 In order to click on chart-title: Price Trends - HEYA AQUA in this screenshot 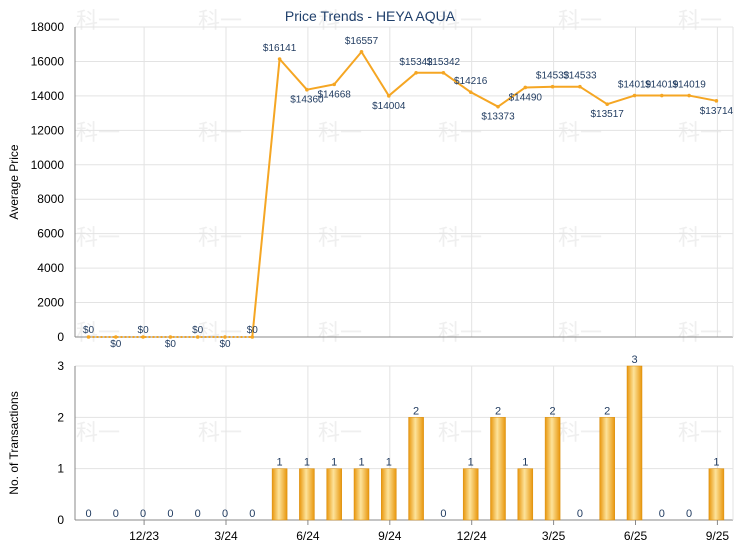, I will do `click(370, 16)`.